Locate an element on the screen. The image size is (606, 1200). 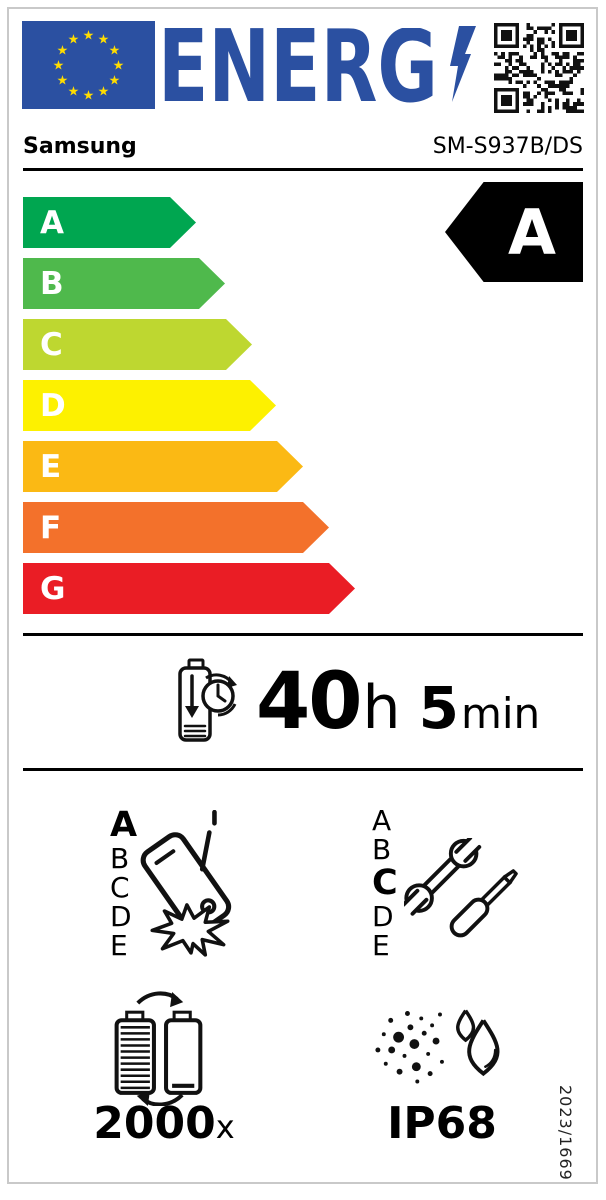
efficiency-bar-d: D is located at coordinates (149, 405).